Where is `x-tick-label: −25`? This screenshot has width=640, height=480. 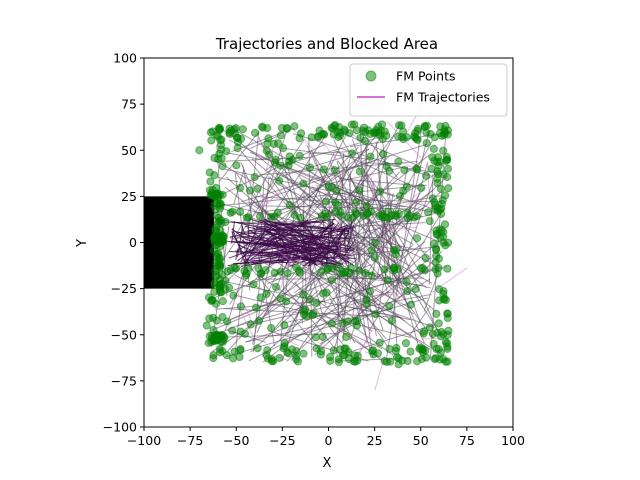
x-tick-label: −25 is located at coordinates (282, 440).